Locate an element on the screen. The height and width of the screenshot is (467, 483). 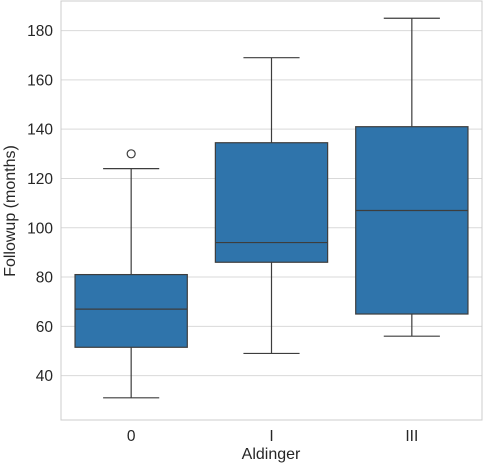
x-tick-label-cat-III: III is located at coordinates (411, 436).